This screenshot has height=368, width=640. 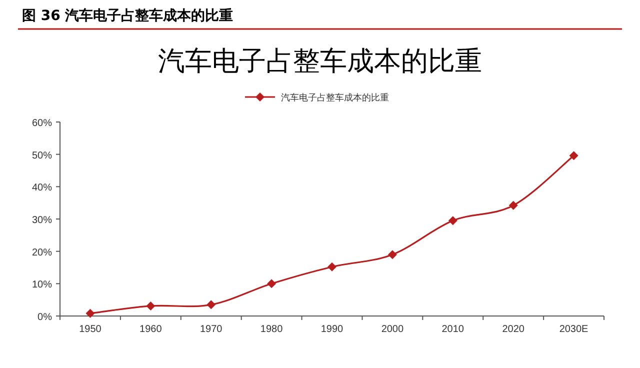 What do you see at coordinates (211, 329) in the screenshot?
I see `x-tick-label: 1970` at bounding box center [211, 329].